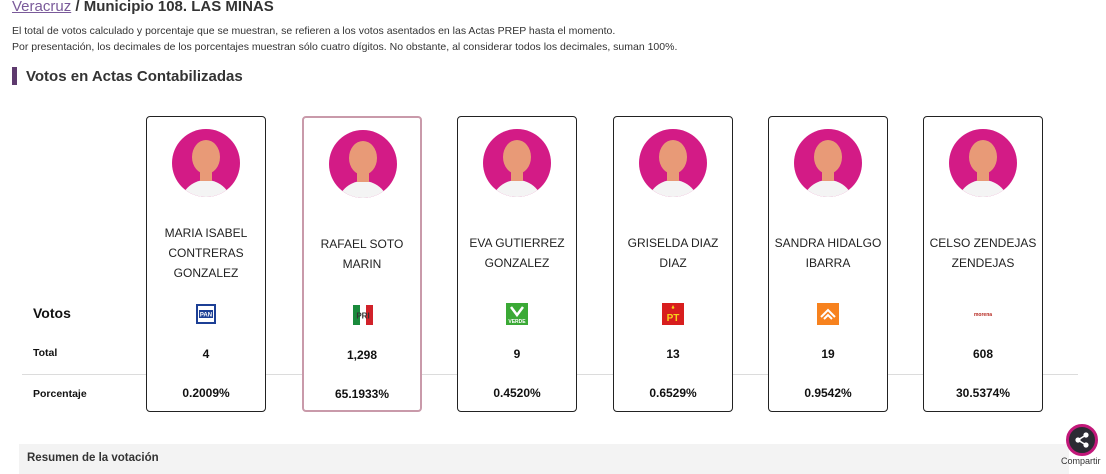  Describe the element at coordinates (828, 354) in the screenshot. I see `candidate-total-votes: 19` at that location.